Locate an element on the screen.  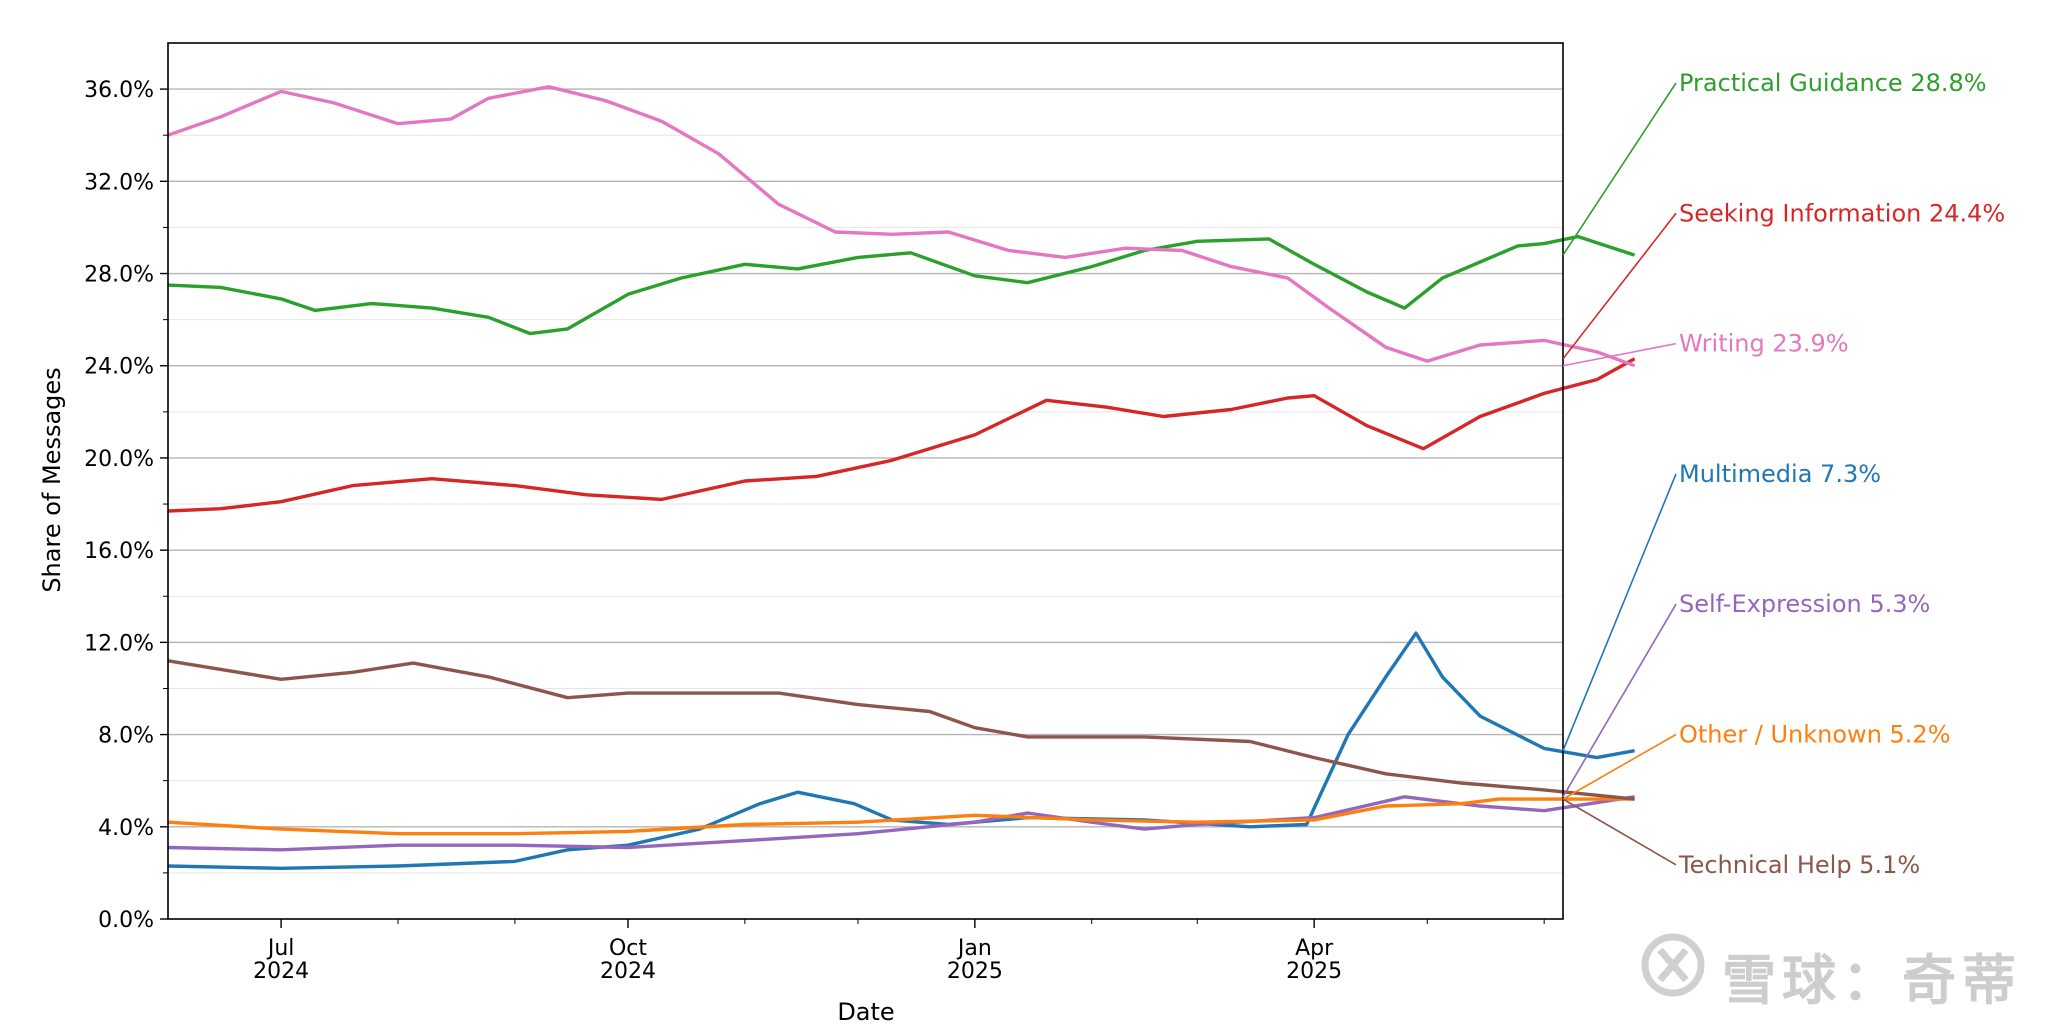
y-tick-label: 8.0% is located at coordinates (126, 736).